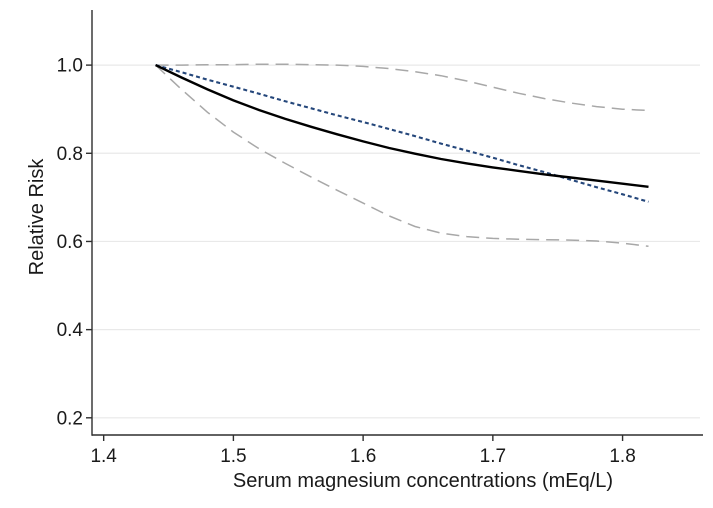 This screenshot has width=713, height=508. What do you see at coordinates (70, 66) in the screenshot?
I see `y-tick-label: 1.0` at bounding box center [70, 66].